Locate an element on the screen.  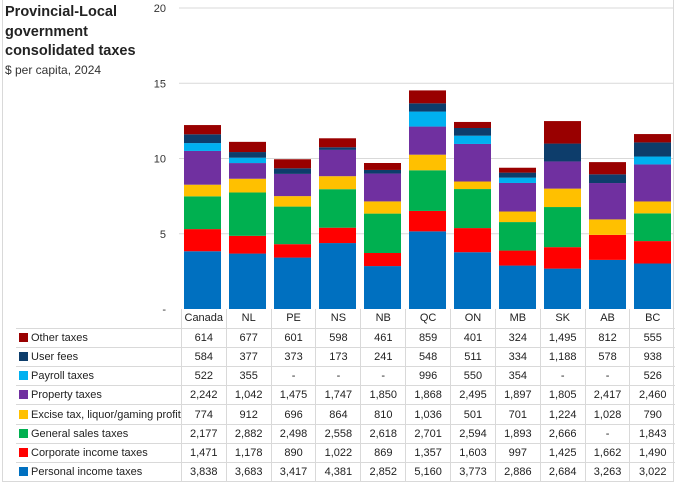
bar-stack-qc is located at coordinates (427, 199).